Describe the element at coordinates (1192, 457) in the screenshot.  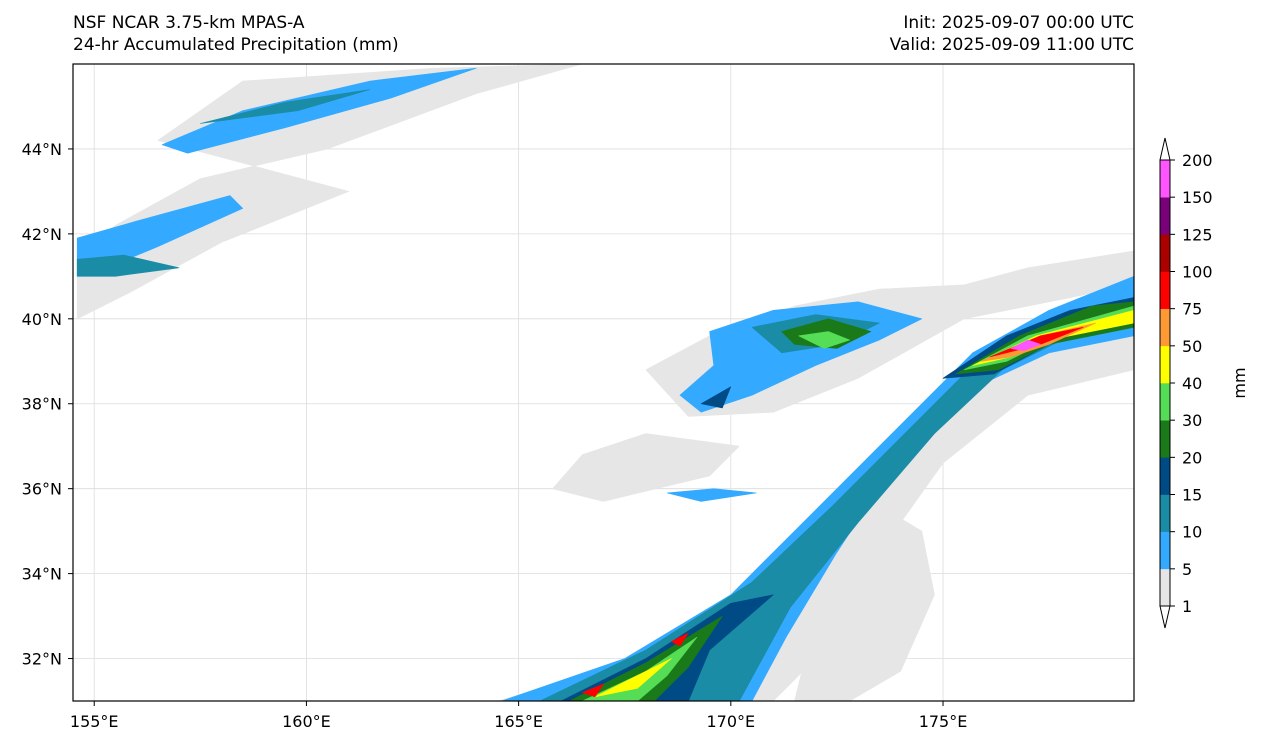
I see `colorbar-tick-label: 20` at that location.